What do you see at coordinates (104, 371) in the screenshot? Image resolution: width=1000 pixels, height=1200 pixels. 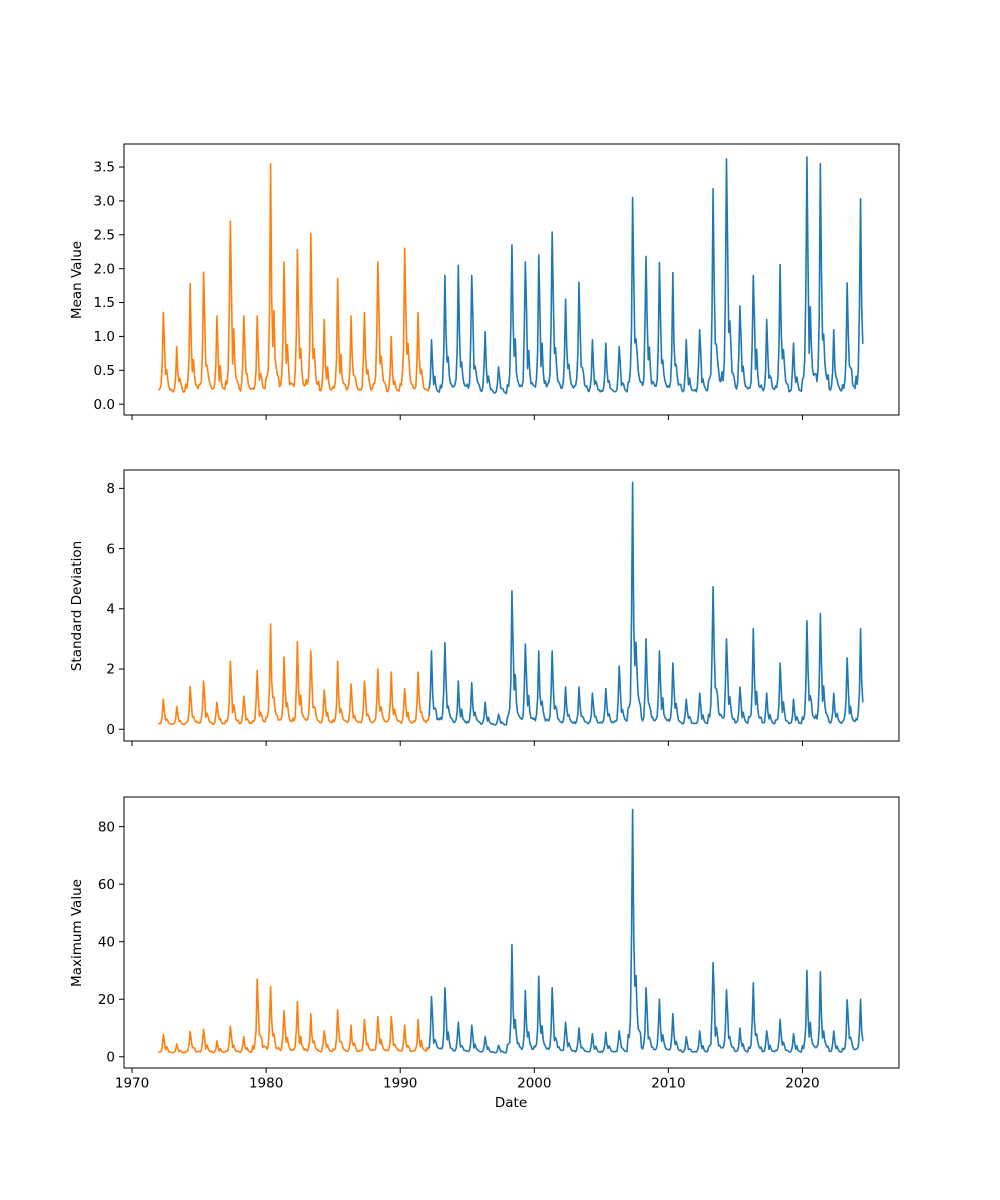 I see `svg-text: 0.5` at bounding box center [104, 371].